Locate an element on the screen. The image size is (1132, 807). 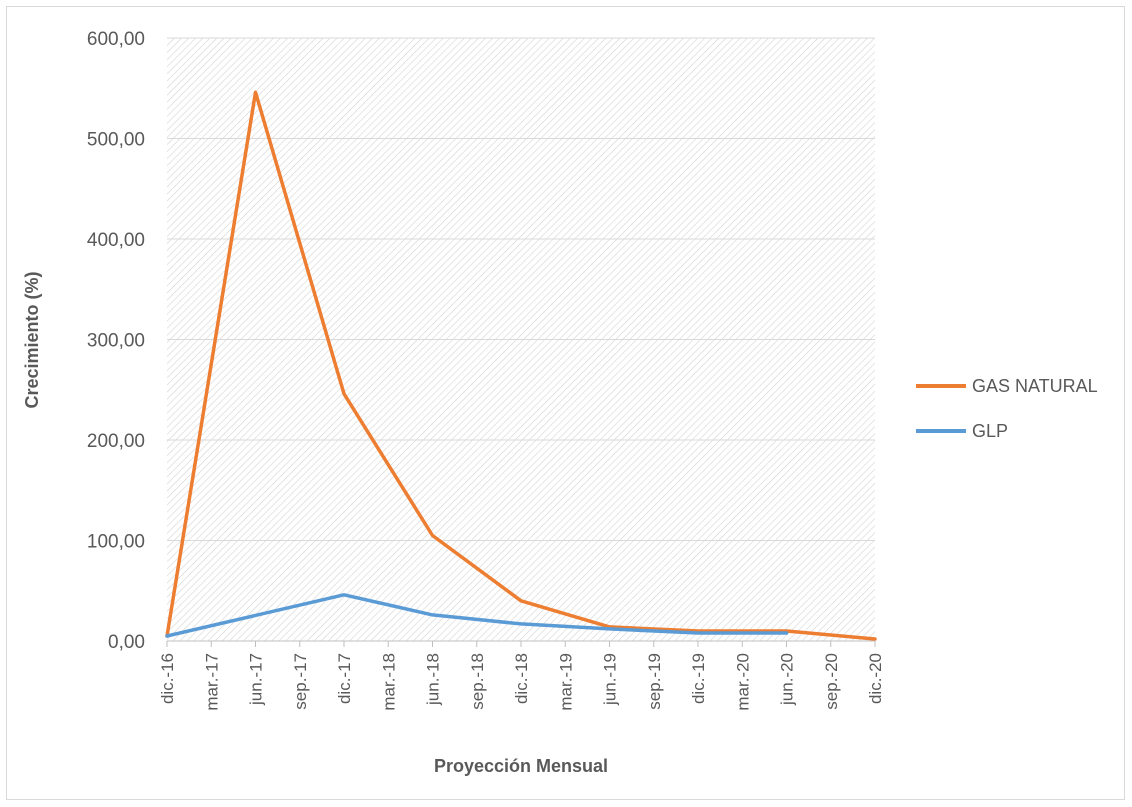
x-tick-label: mar.-17 is located at coordinates (211, 682).